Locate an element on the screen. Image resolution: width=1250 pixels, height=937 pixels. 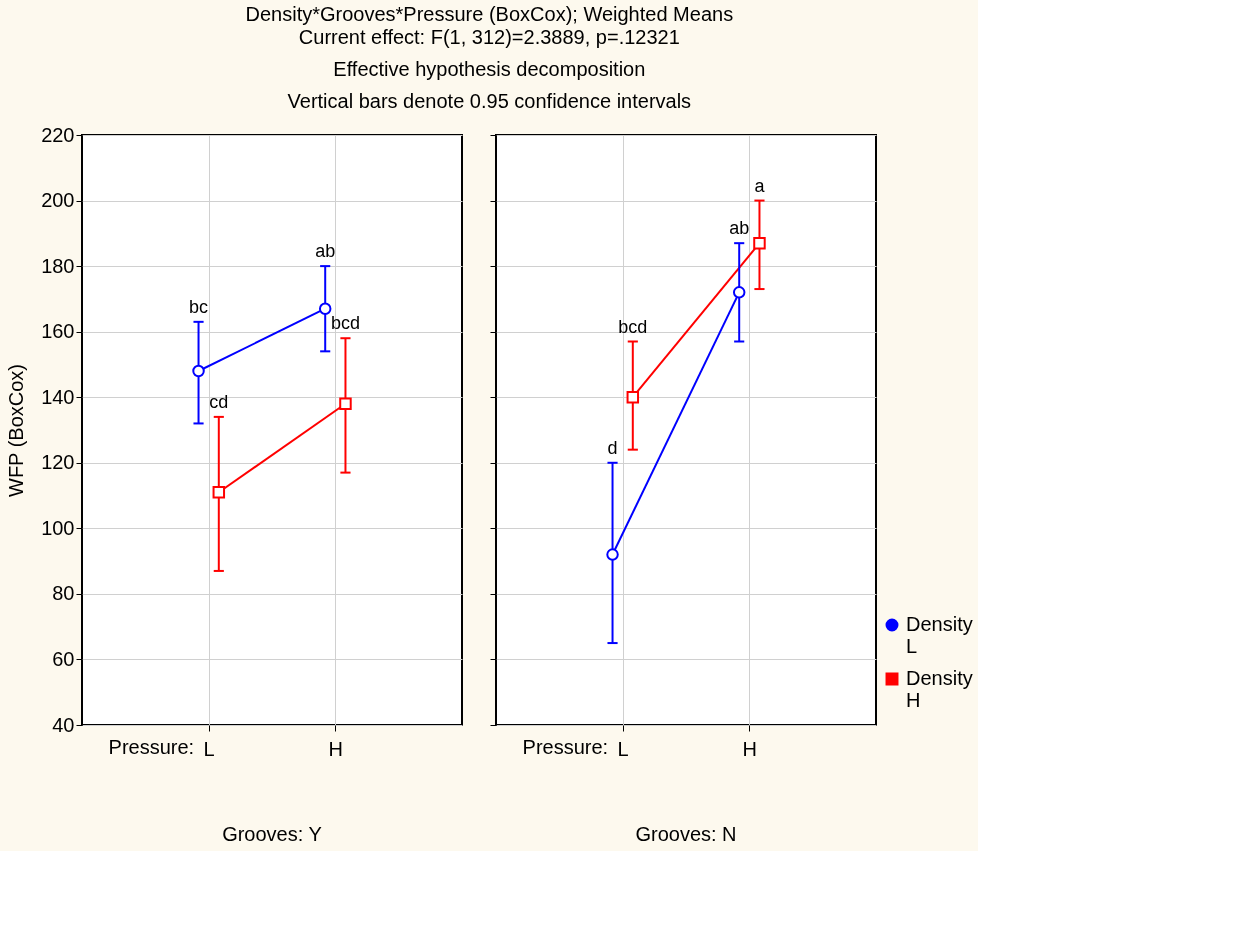
y-tick-label: 220 is located at coordinates (58, 134).